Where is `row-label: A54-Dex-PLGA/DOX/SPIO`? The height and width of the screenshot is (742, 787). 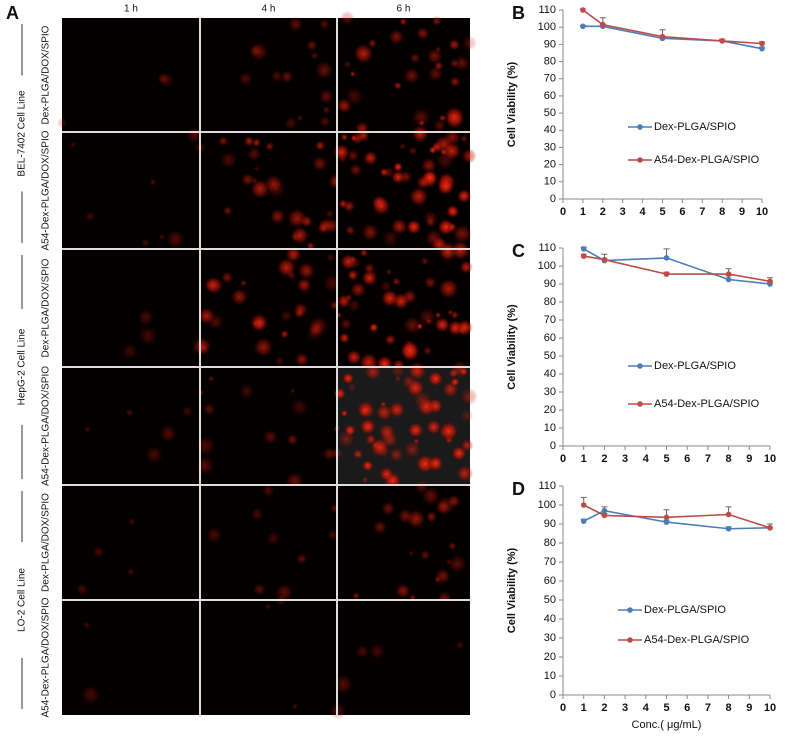 row-label: A54-Dex-PLGA/DOX/SPIO is located at coordinates (46, 426).